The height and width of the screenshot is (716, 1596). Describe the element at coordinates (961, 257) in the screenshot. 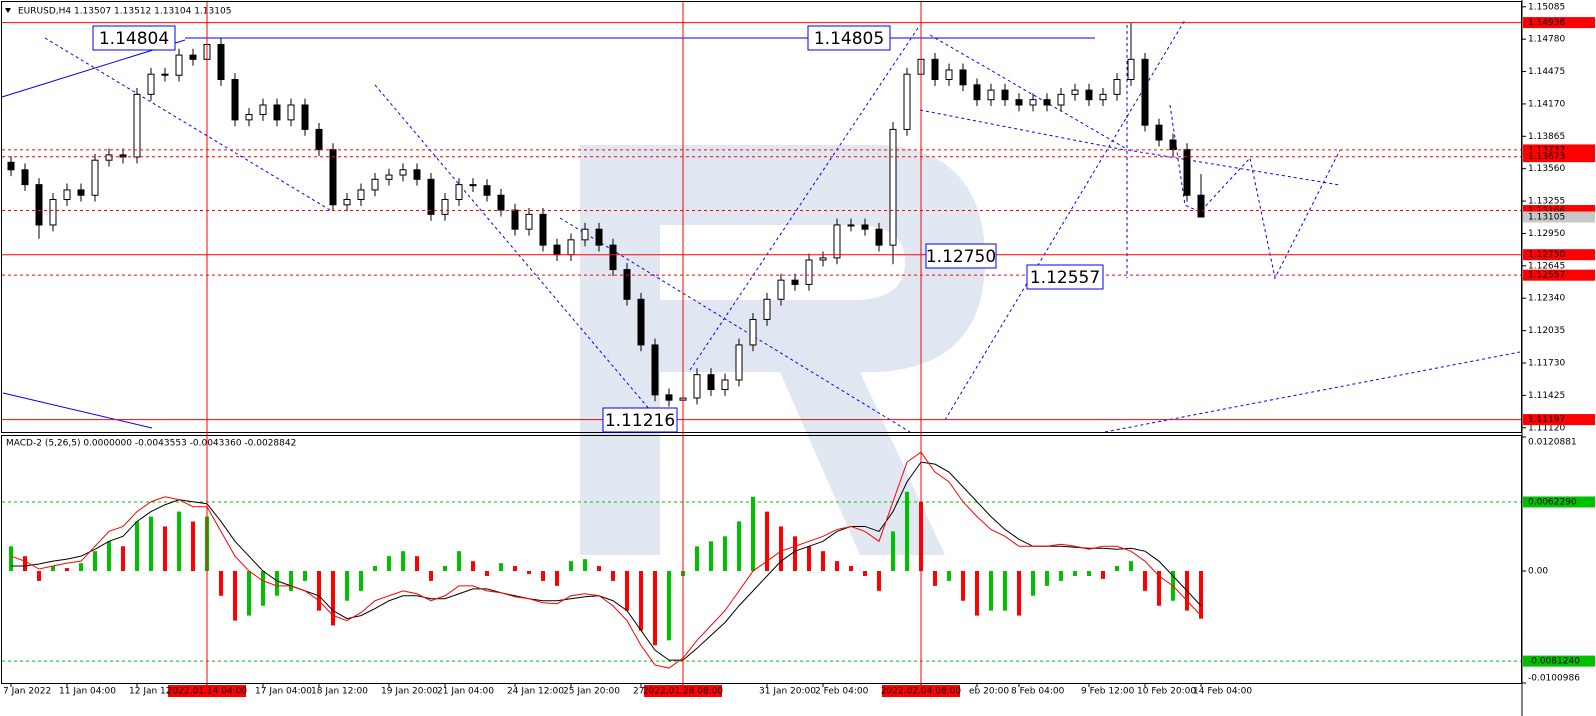

I see `annotation-label: 1.12750` at that location.